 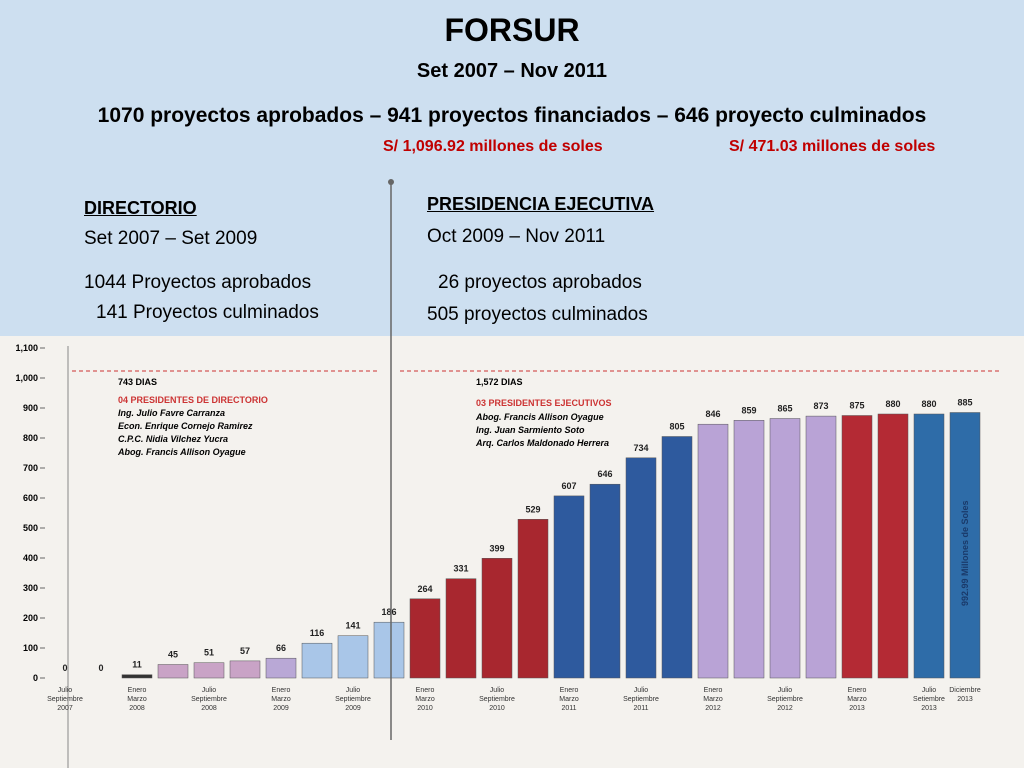 I want to click on y-tick-label: 100, so click(x=30, y=648).